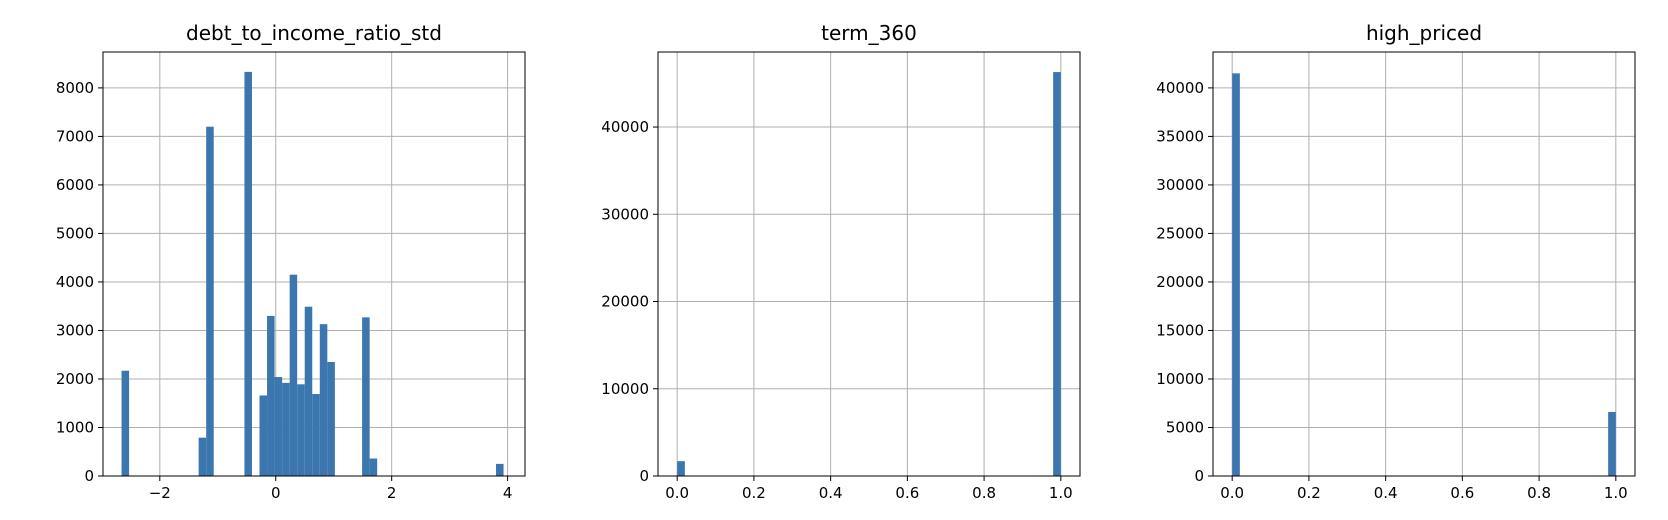 This screenshot has height=520, width=1668. What do you see at coordinates (869, 33) in the screenshot?
I see `subplot-title: term_360` at bounding box center [869, 33].